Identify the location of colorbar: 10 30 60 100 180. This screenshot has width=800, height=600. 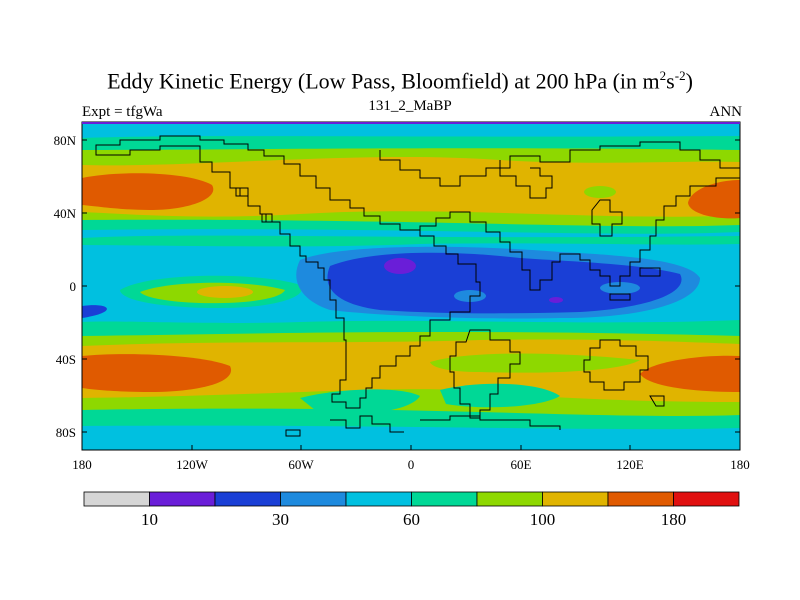
(411, 510).